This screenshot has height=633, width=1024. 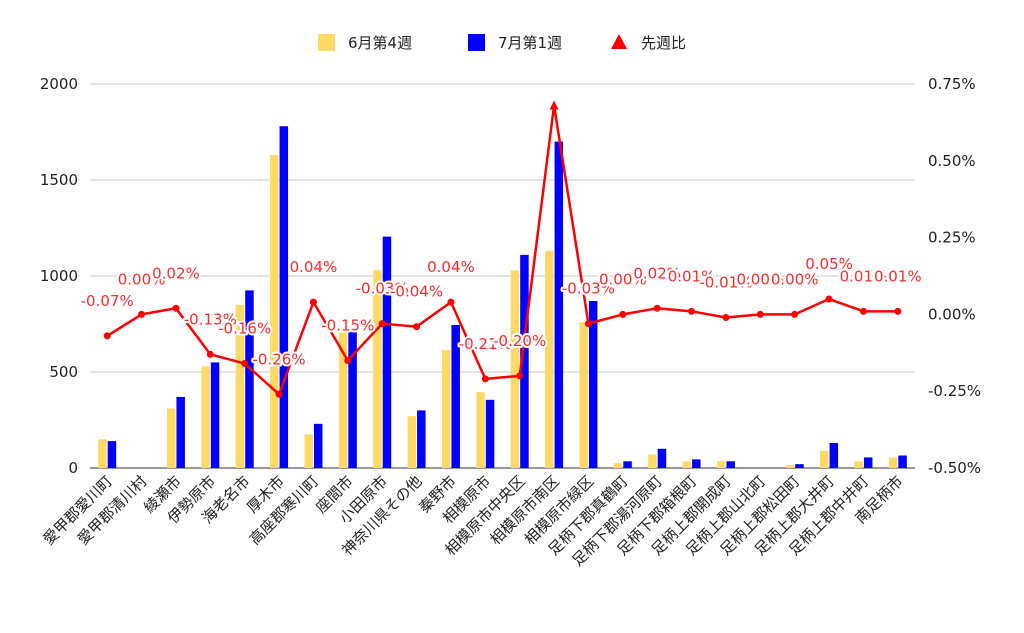 What do you see at coordinates (952, 84) in the screenshot?
I see `y-right-tick-label: 0.75%` at bounding box center [952, 84].